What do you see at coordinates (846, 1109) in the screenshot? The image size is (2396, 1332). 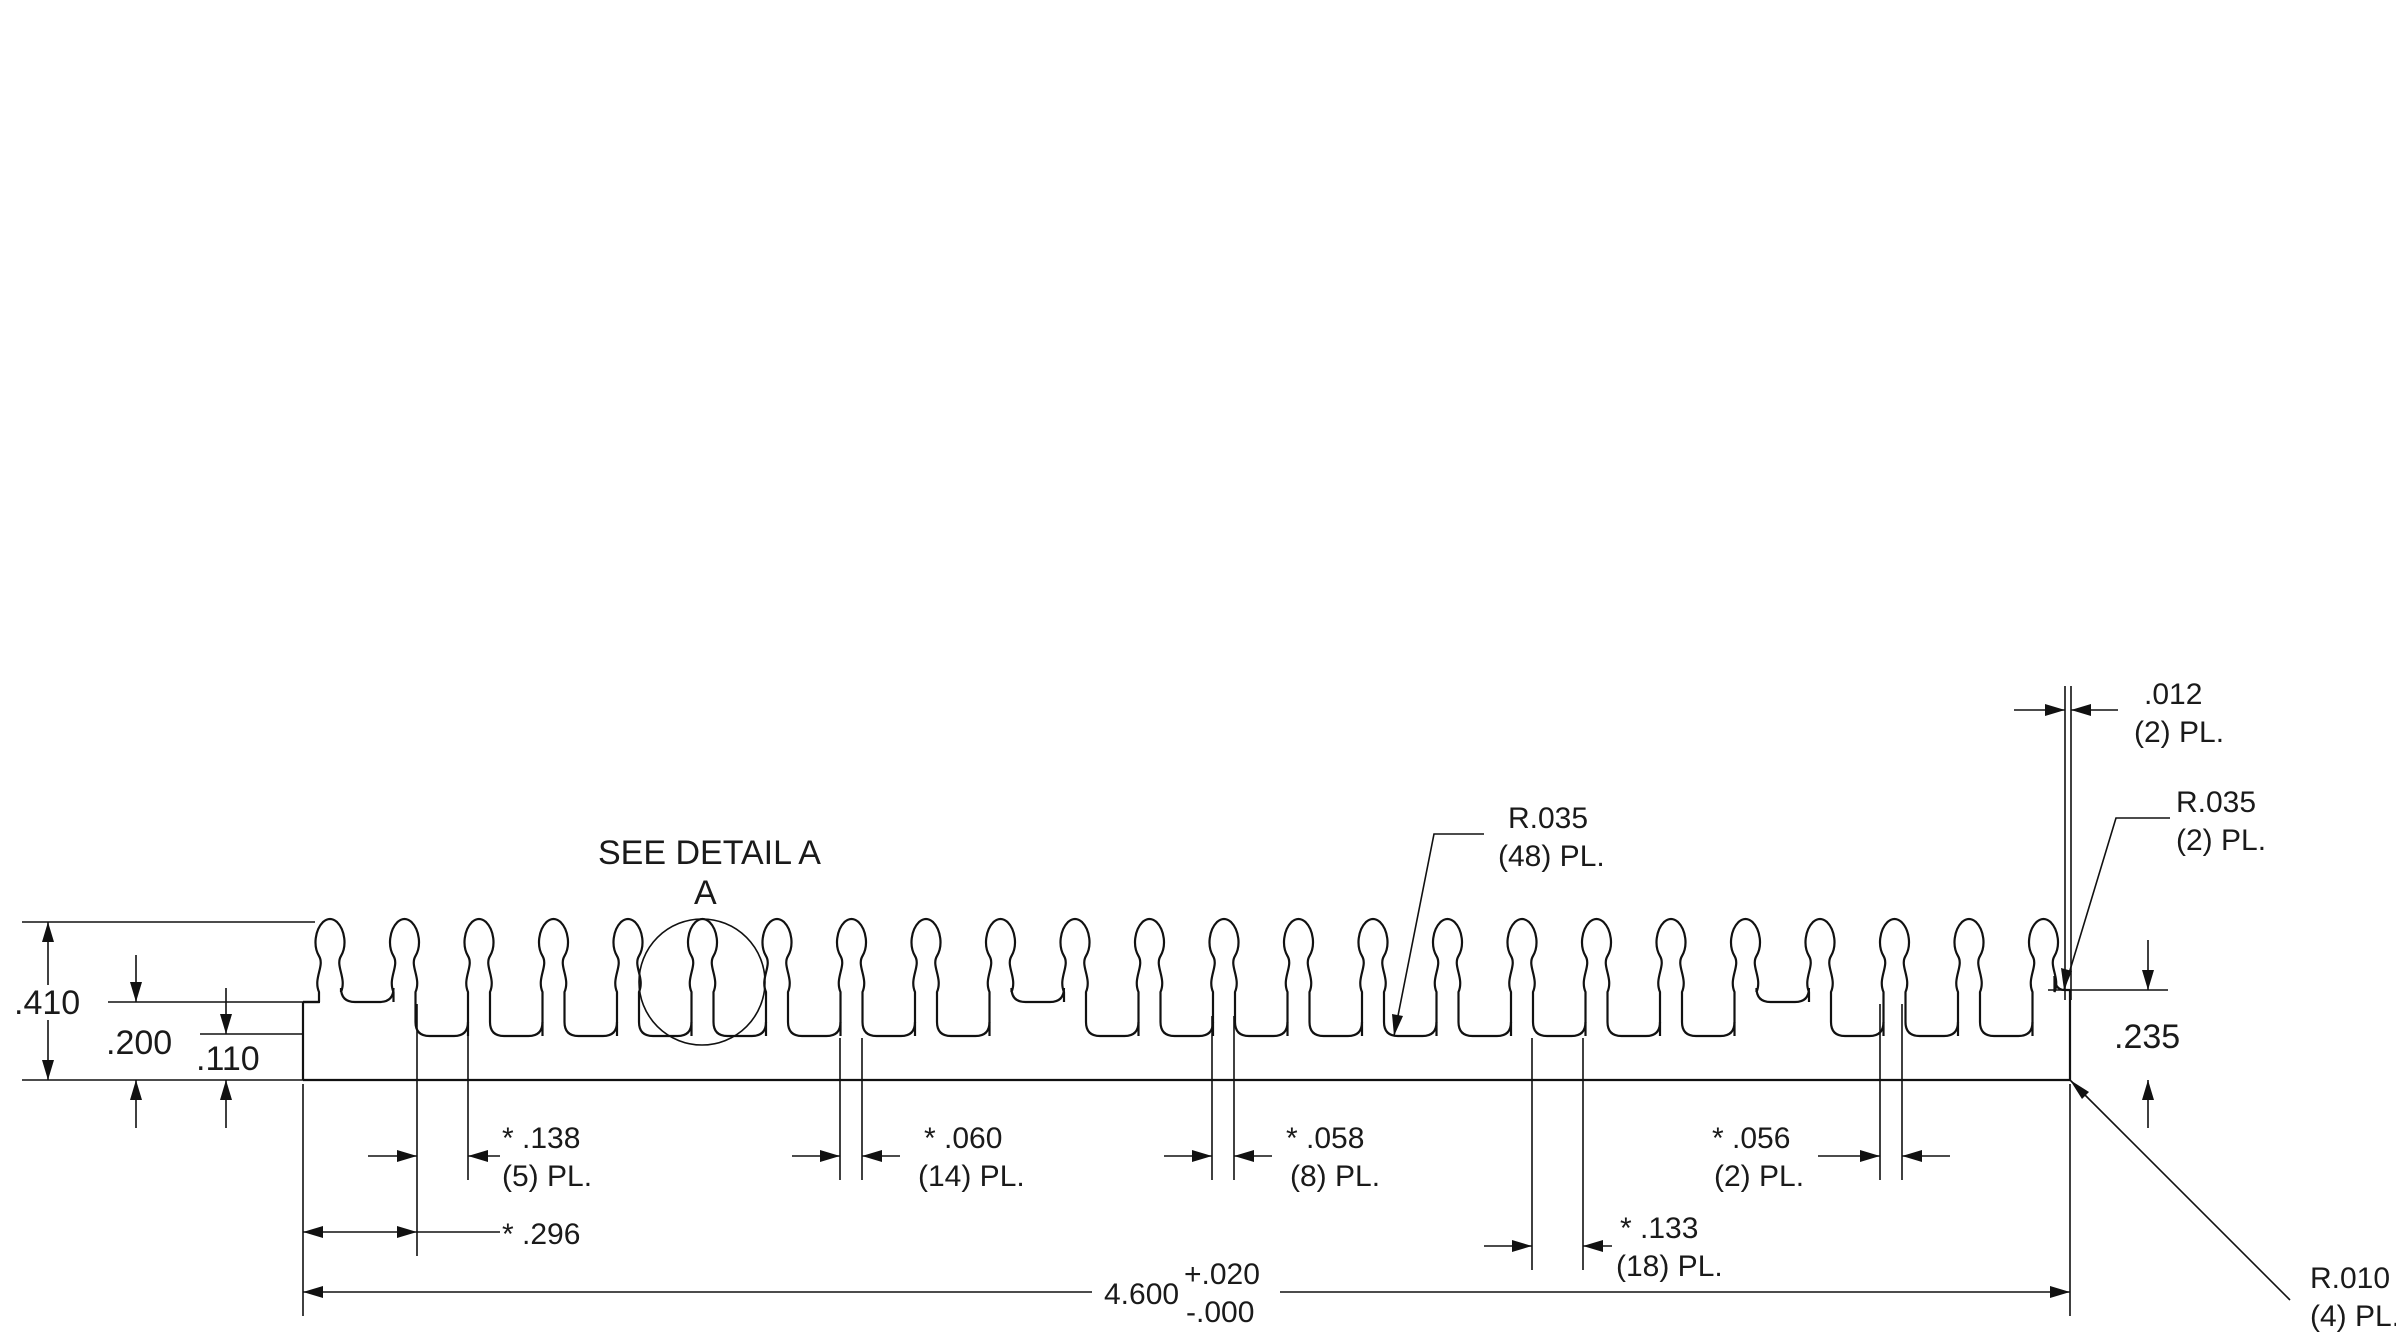 I see `gap-060-dimension` at bounding box center [846, 1109].